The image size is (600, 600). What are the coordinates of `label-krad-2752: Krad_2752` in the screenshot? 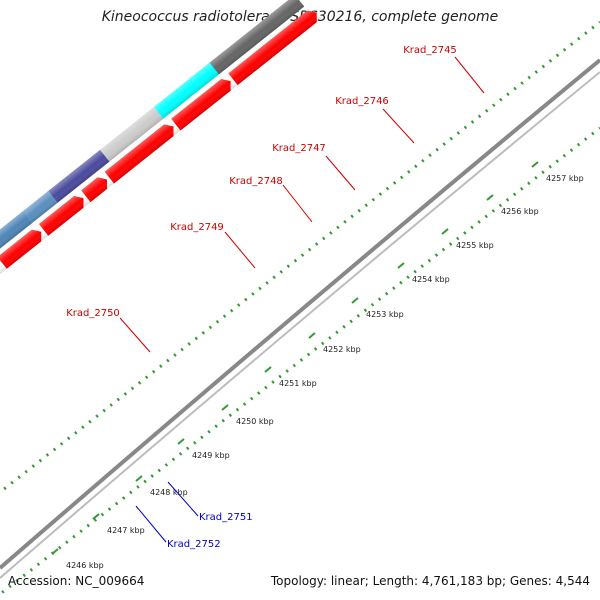 It's located at (194, 544).